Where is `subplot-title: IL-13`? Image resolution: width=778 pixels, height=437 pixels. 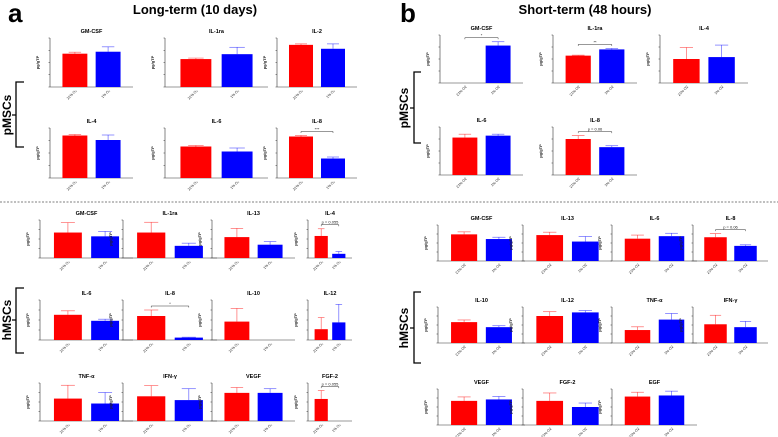 subplot-title: IL-13 is located at coordinates (567, 219).